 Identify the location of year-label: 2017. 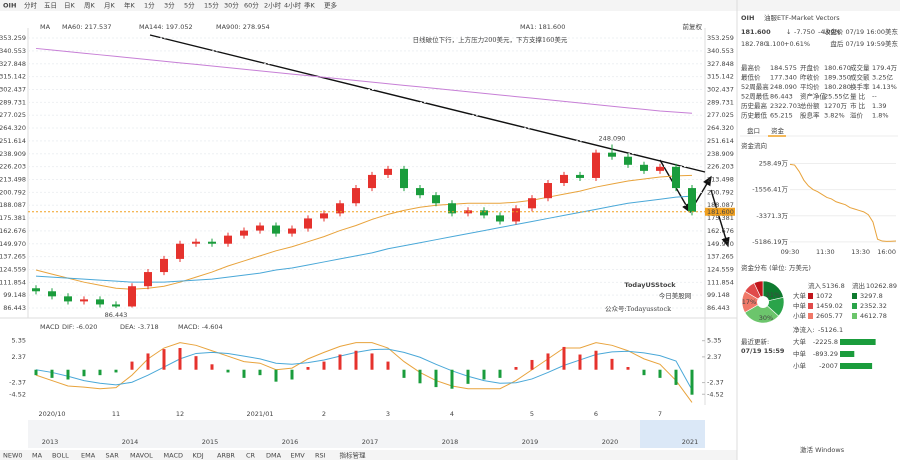
(370, 442).